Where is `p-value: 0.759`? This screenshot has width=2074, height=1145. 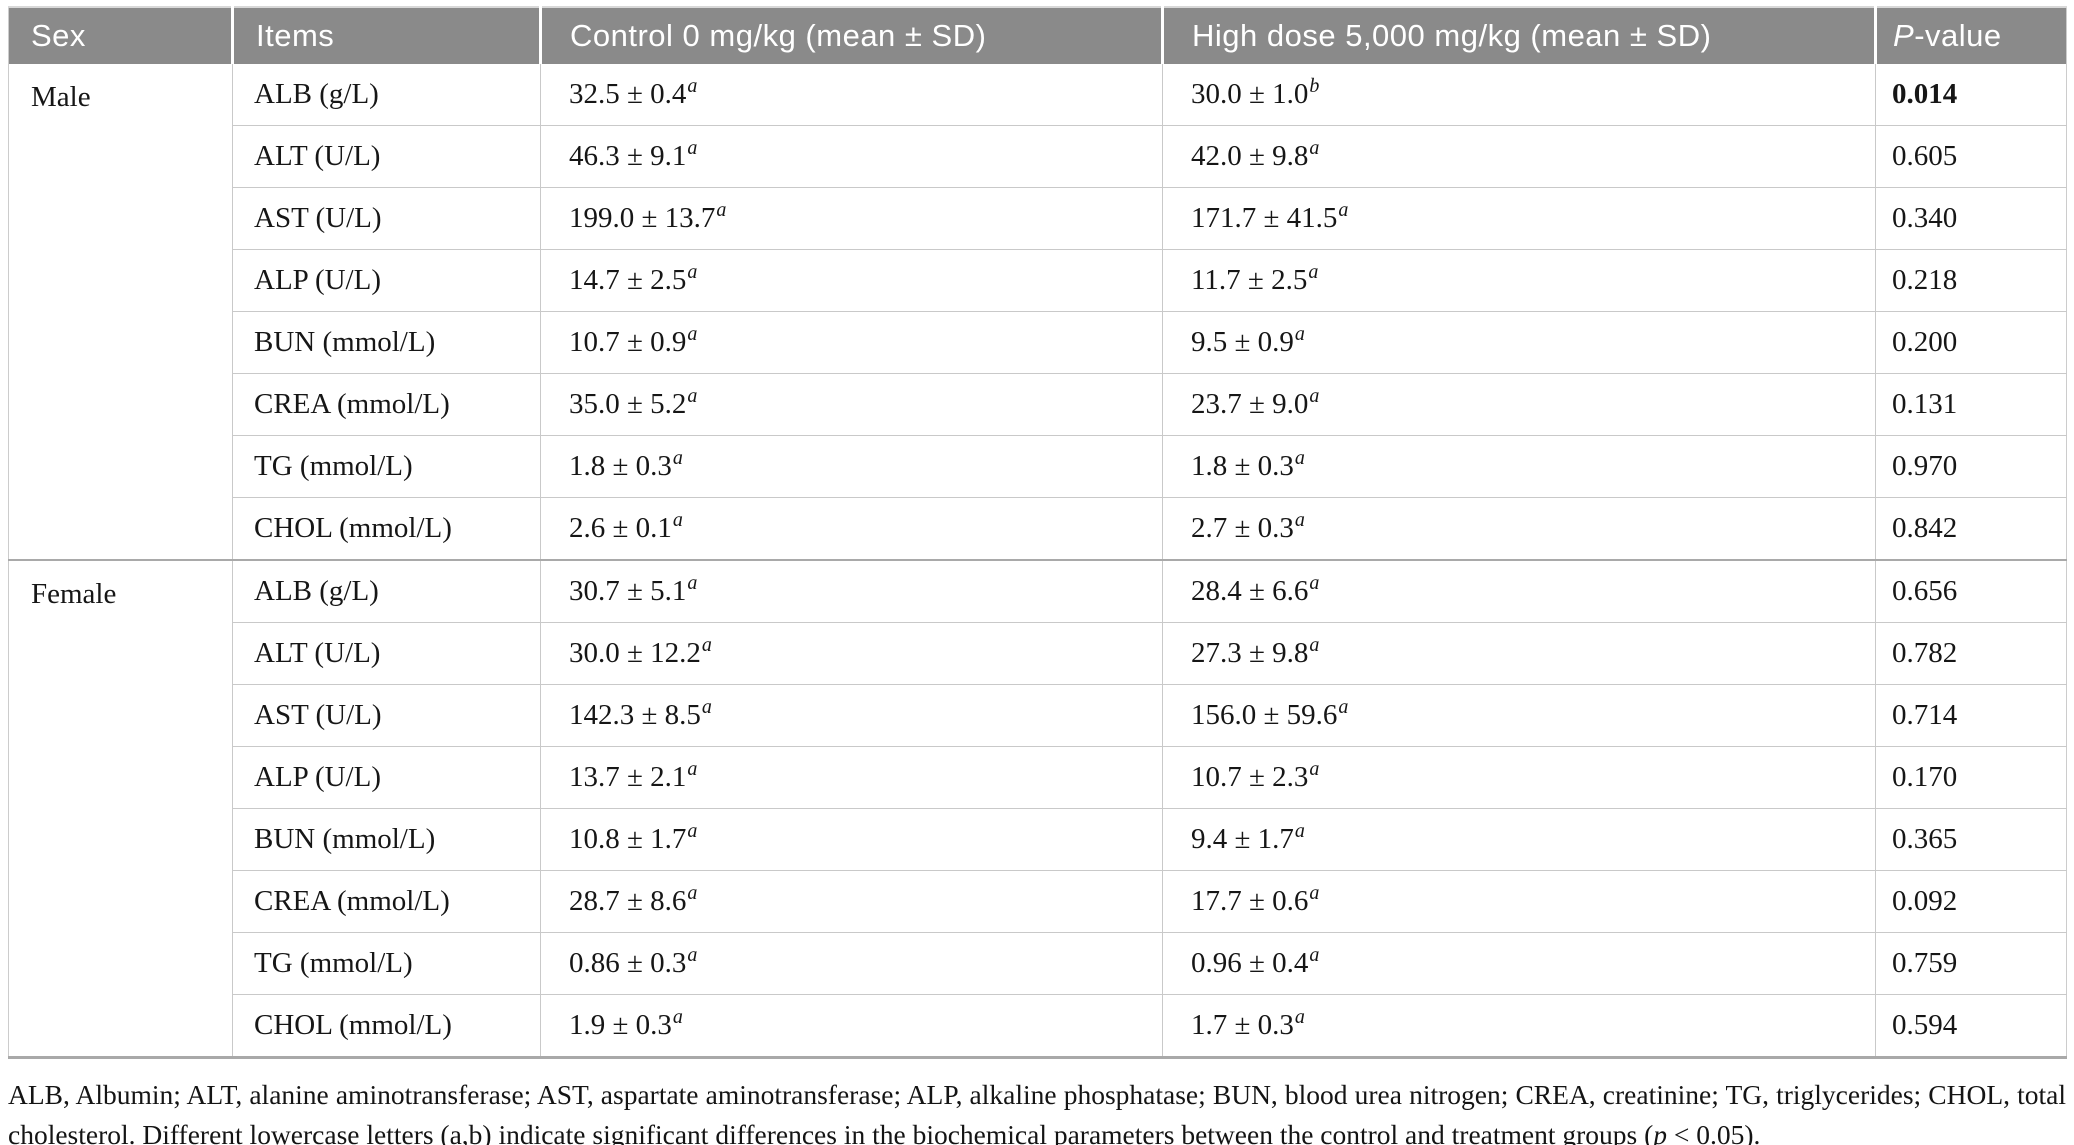
p-value: 0.759 is located at coordinates (1925, 963).